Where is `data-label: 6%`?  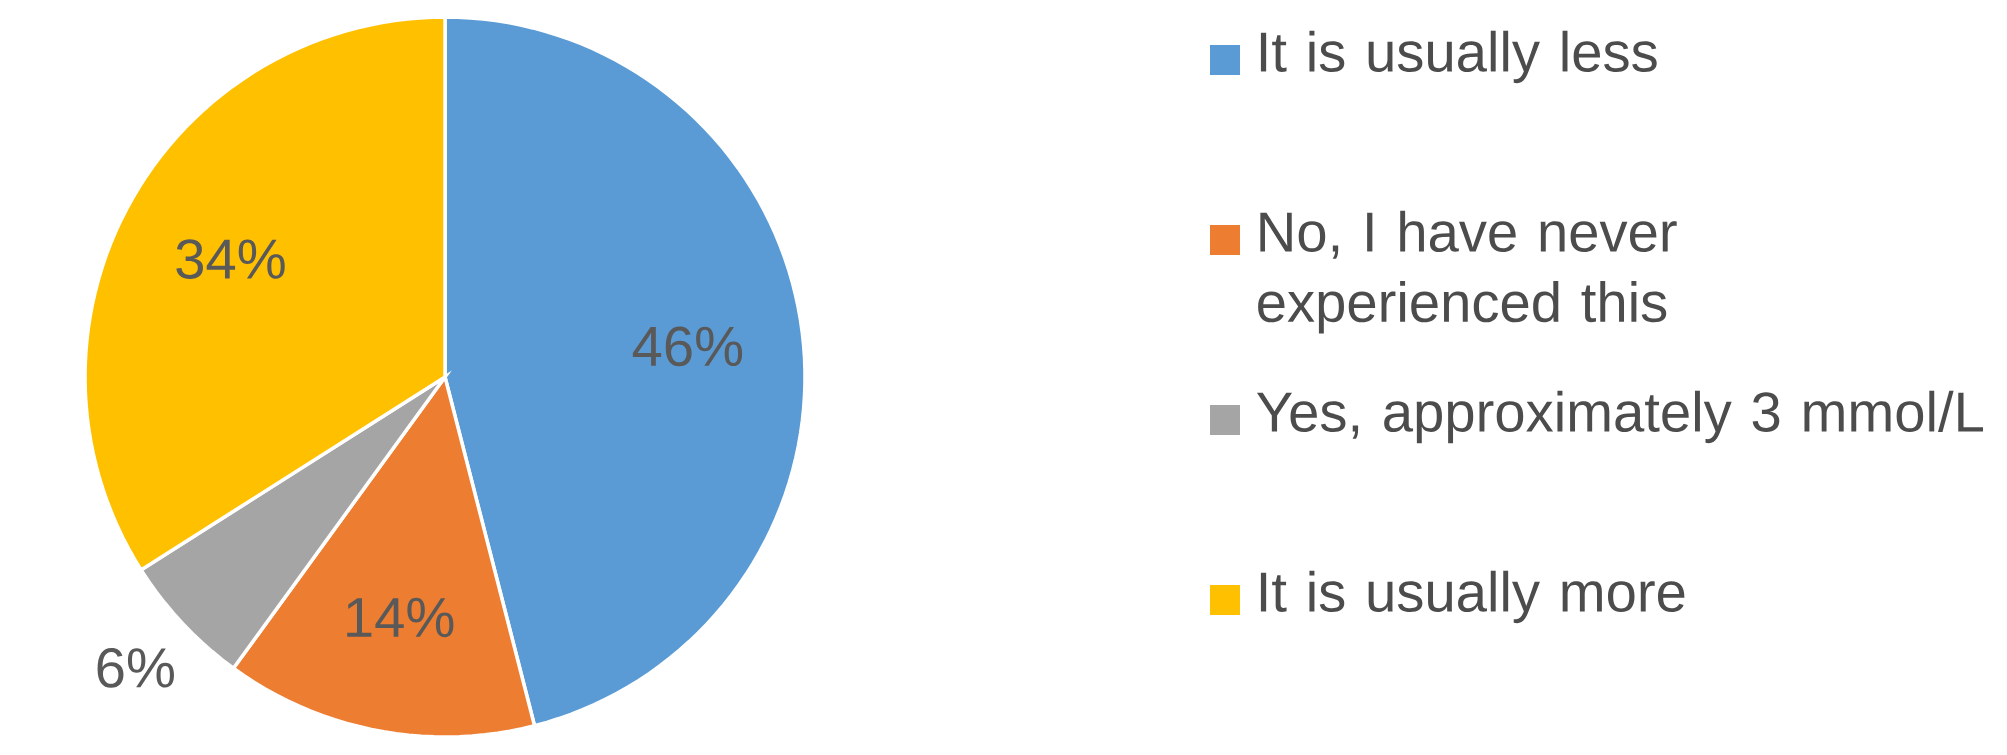 data-label: 6% is located at coordinates (135, 667).